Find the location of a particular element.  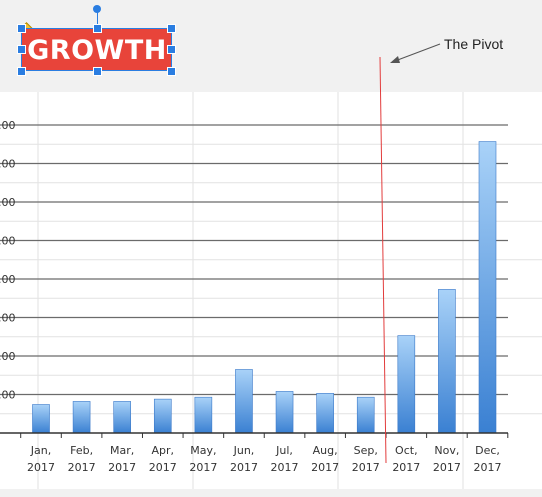

resize-handle-top-middle is located at coordinates (97, 28).